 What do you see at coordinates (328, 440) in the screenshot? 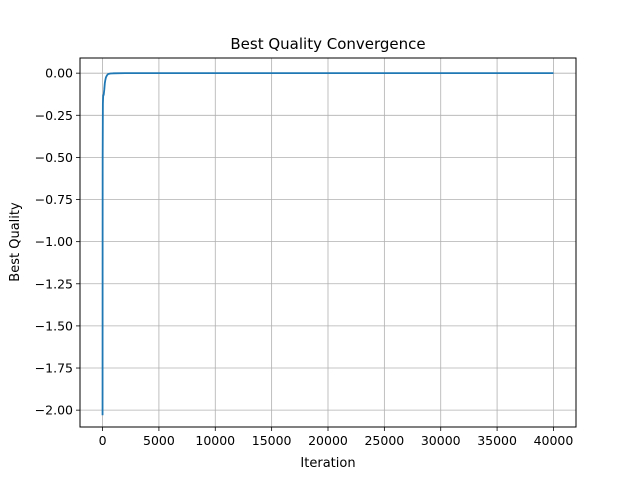
I see `x-tick-label: 20000` at bounding box center [328, 440].